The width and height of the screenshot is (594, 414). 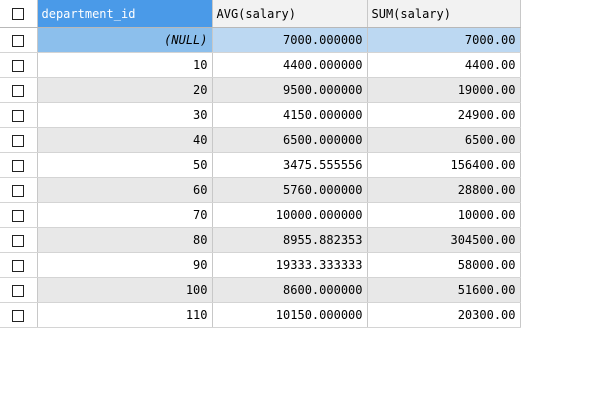 I want to click on cell-department-id: 10, so click(x=125, y=65).